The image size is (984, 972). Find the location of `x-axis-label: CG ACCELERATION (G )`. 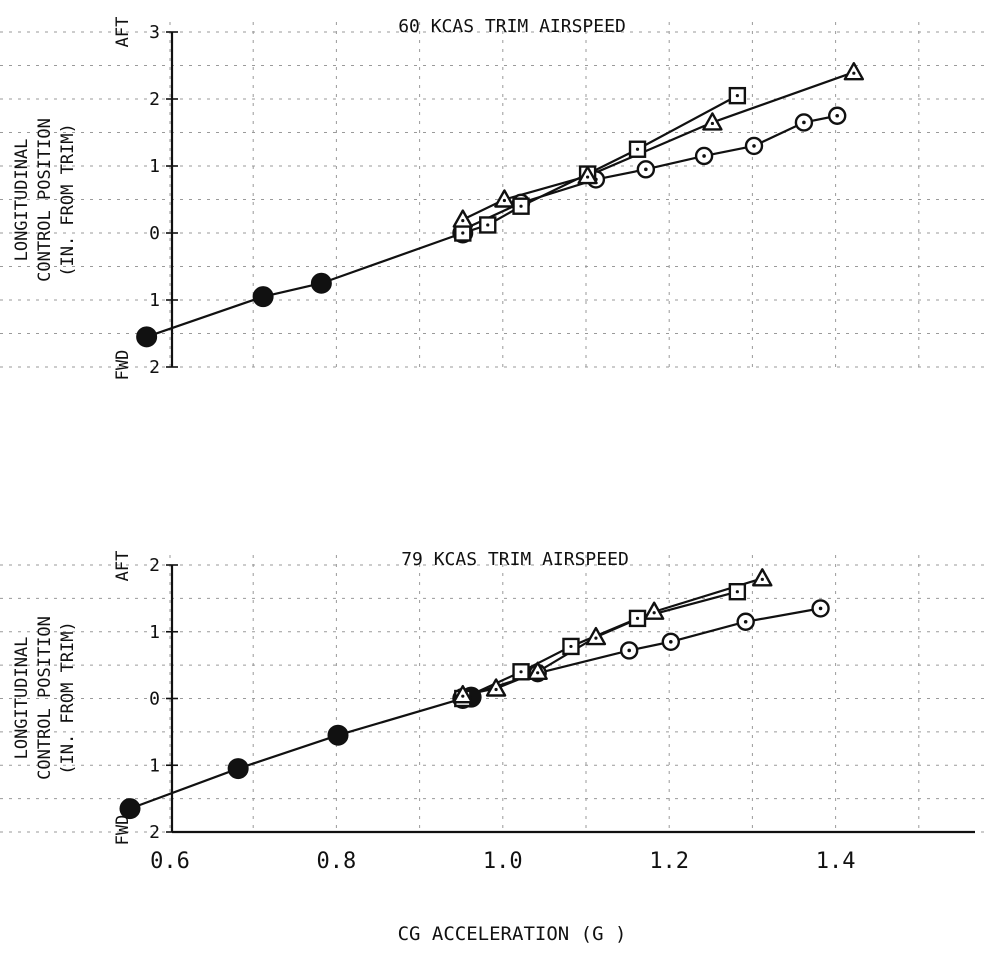

x-axis-label: CG ACCELERATION (G ) is located at coordinates (512, 934).